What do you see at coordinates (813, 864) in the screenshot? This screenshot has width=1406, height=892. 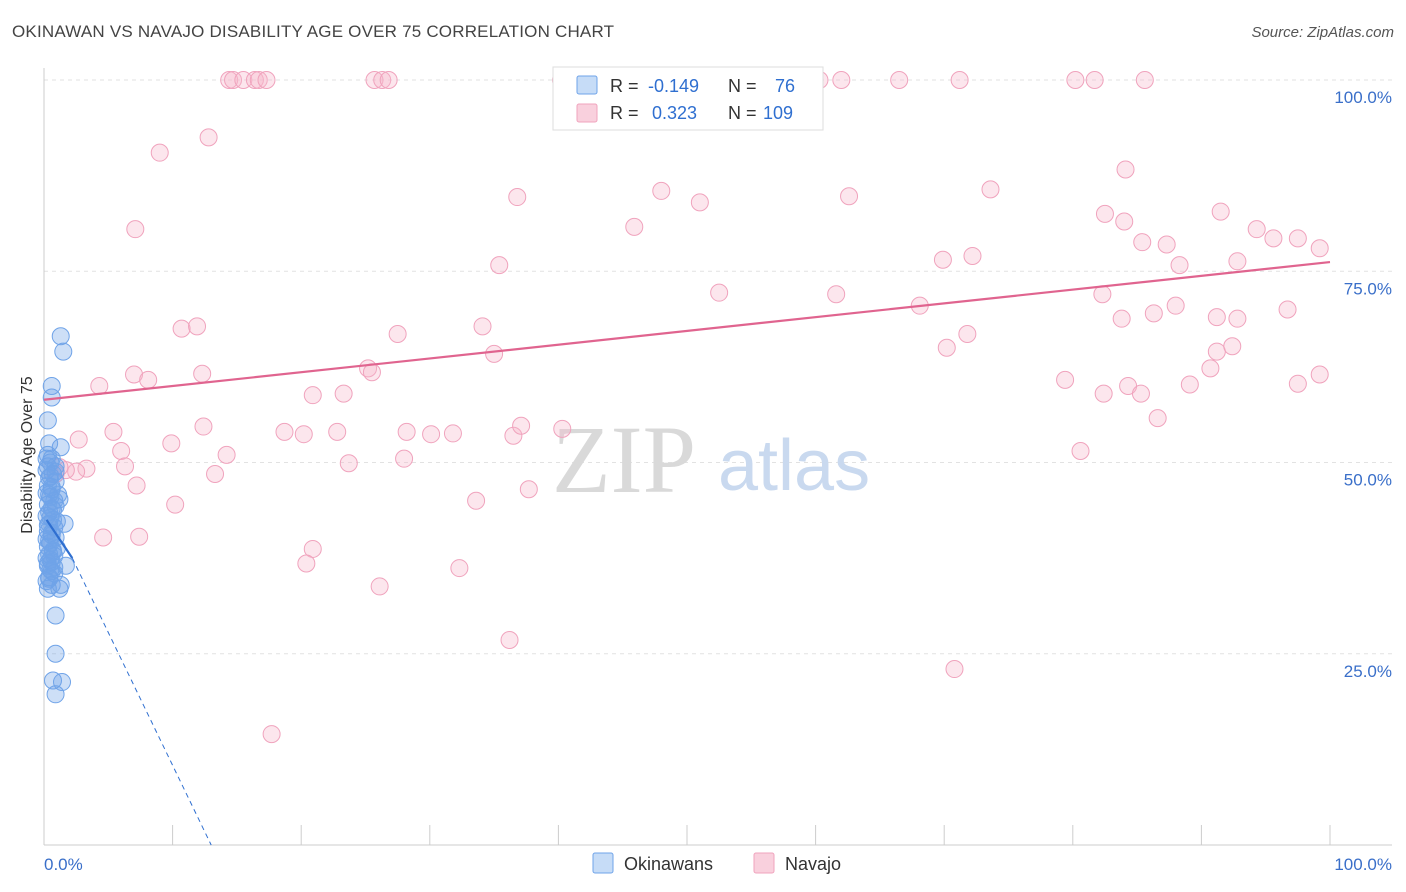 I see `legend-navajo-label: Navajo` at bounding box center [813, 864].